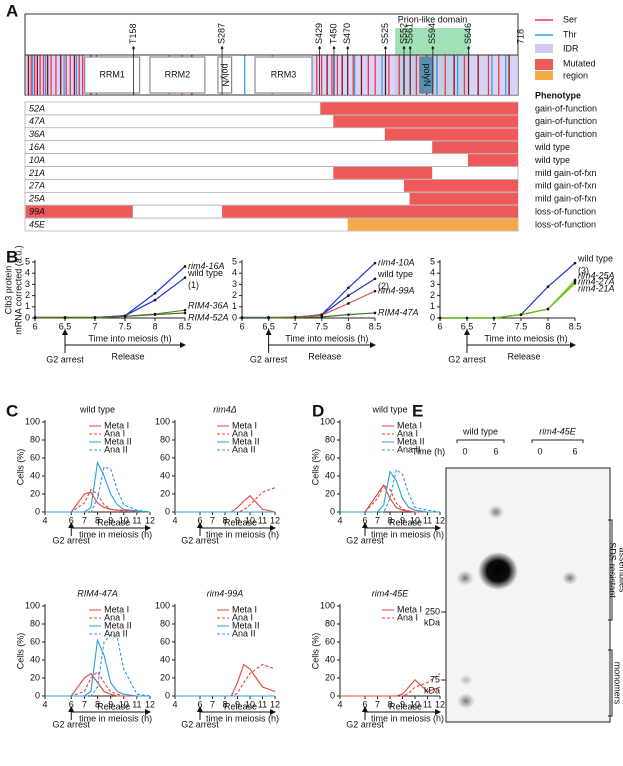  What do you see at coordinates (375, 326) in the screenshot?
I see `x-tick-label: 8.5` at bounding box center [375, 326].